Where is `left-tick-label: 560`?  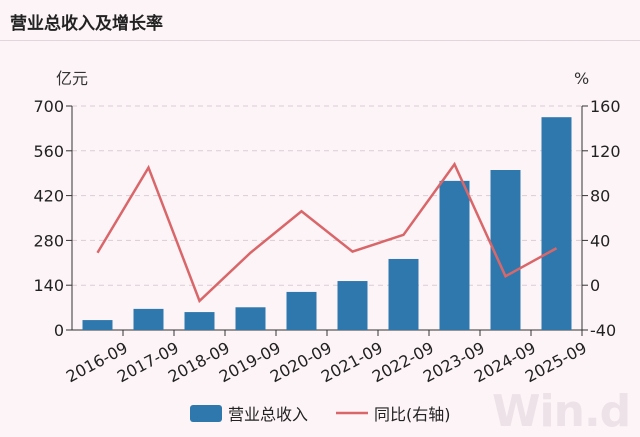
left-tick-label: 560 is located at coordinates (48, 151).